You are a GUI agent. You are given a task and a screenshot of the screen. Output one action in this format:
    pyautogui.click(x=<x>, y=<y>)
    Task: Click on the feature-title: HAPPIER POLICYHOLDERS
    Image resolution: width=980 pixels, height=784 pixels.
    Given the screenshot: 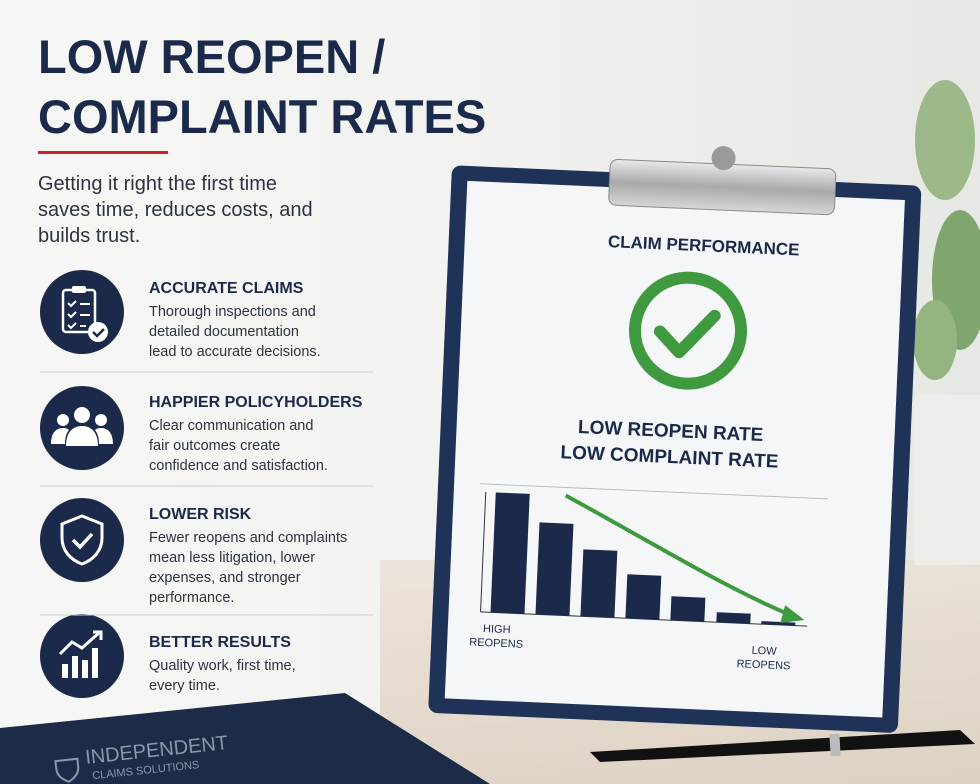 What is the action you would take?
    pyautogui.click(x=256, y=402)
    